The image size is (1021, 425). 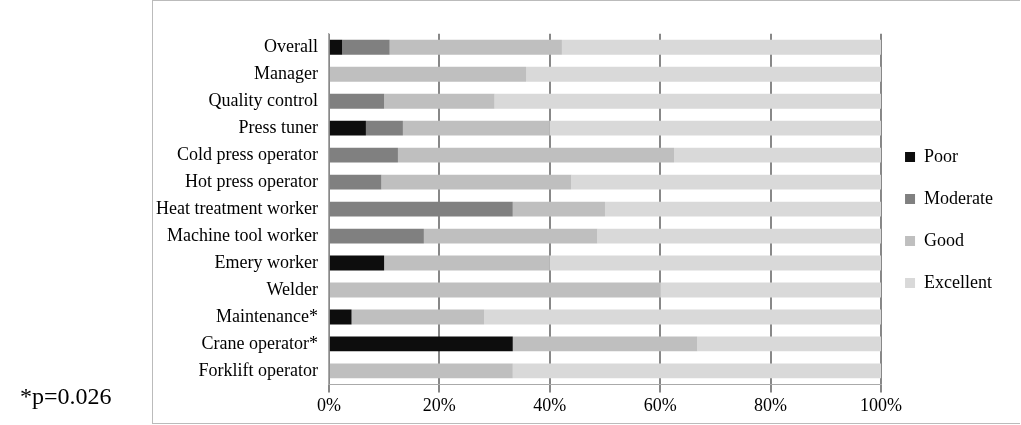 I want to click on x-tick-label: 40%, so click(x=550, y=404).